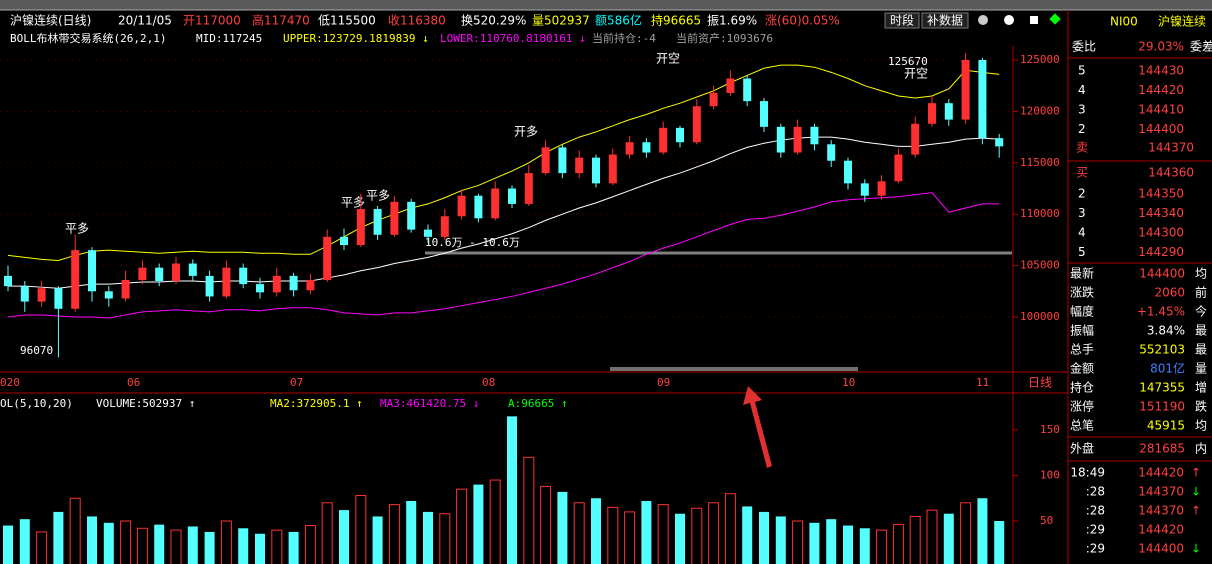  Describe the element at coordinates (1201, 350) in the screenshot. I see `panel-text: 最` at that location.